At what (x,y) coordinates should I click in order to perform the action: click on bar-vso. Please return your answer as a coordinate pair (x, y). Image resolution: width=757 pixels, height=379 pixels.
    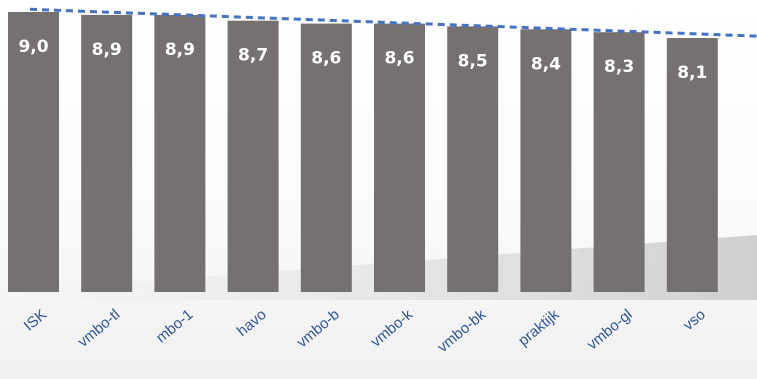
    Looking at the image, I should click on (692, 165).